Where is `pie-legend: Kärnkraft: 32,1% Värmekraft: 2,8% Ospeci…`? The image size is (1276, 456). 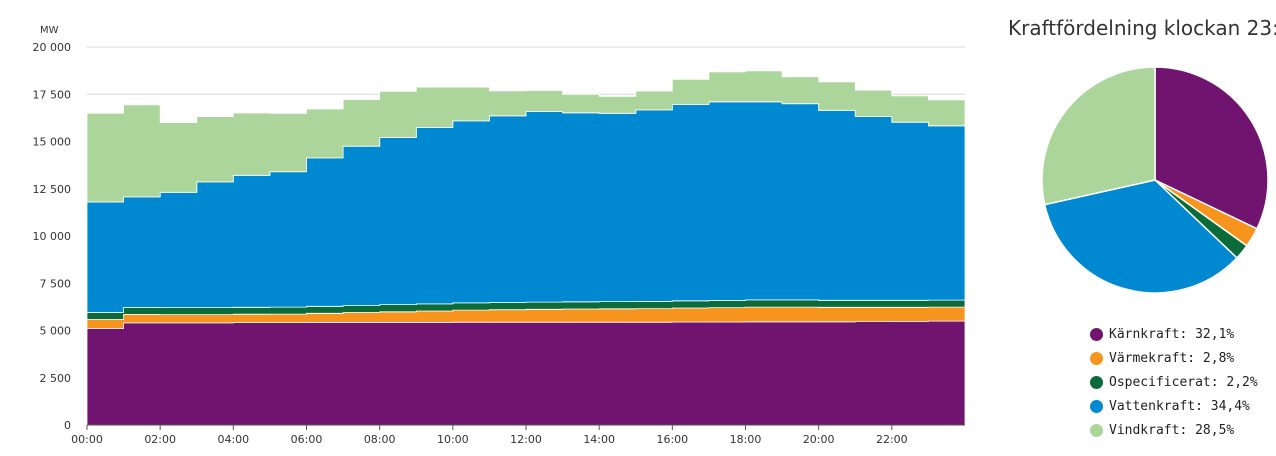 pie-legend: Kärnkraft: 32,1% Värmekraft: 2,8% Ospeci… is located at coordinates (1174, 382).